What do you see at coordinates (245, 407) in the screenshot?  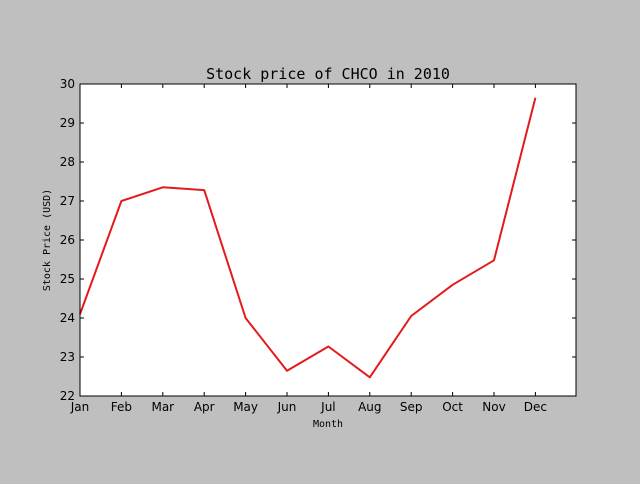 I see `x-tick-label: May` at bounding box center [245, 407].